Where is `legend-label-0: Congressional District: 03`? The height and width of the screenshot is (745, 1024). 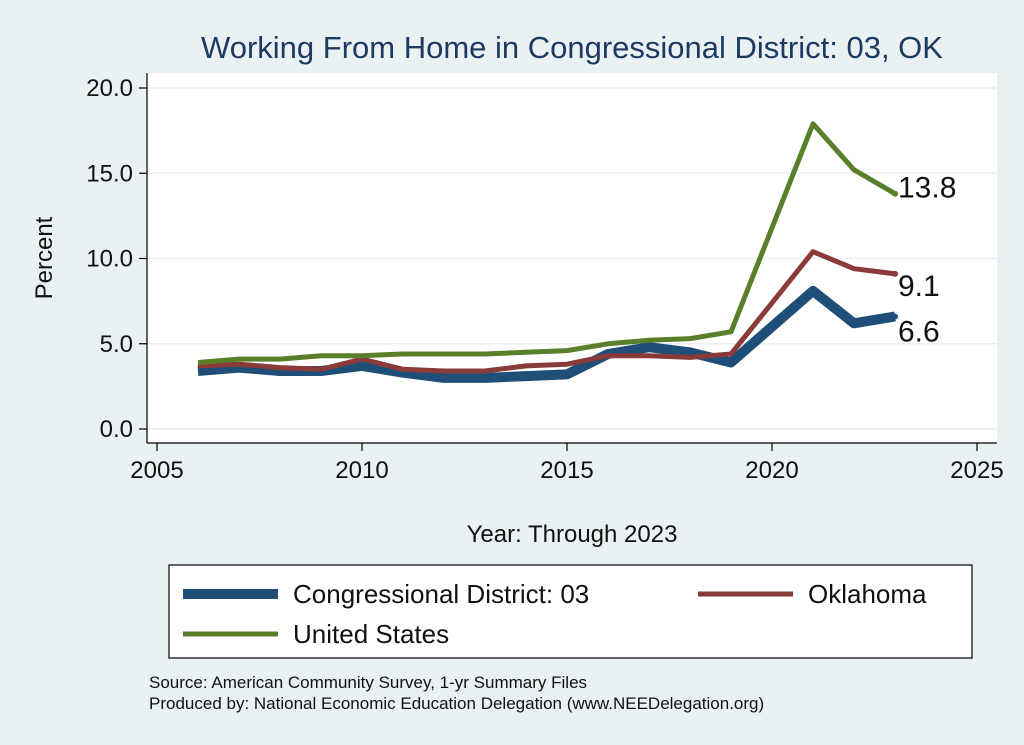
legend-label-0: Congressional District: 03 is located at coordinates (441, 594).